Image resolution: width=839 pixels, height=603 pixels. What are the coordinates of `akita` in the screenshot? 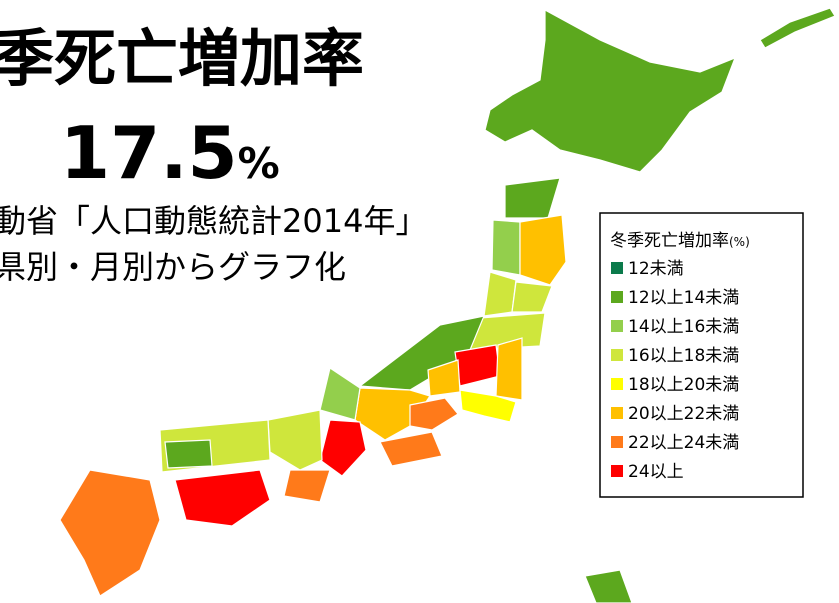 It's located at (506, 247).